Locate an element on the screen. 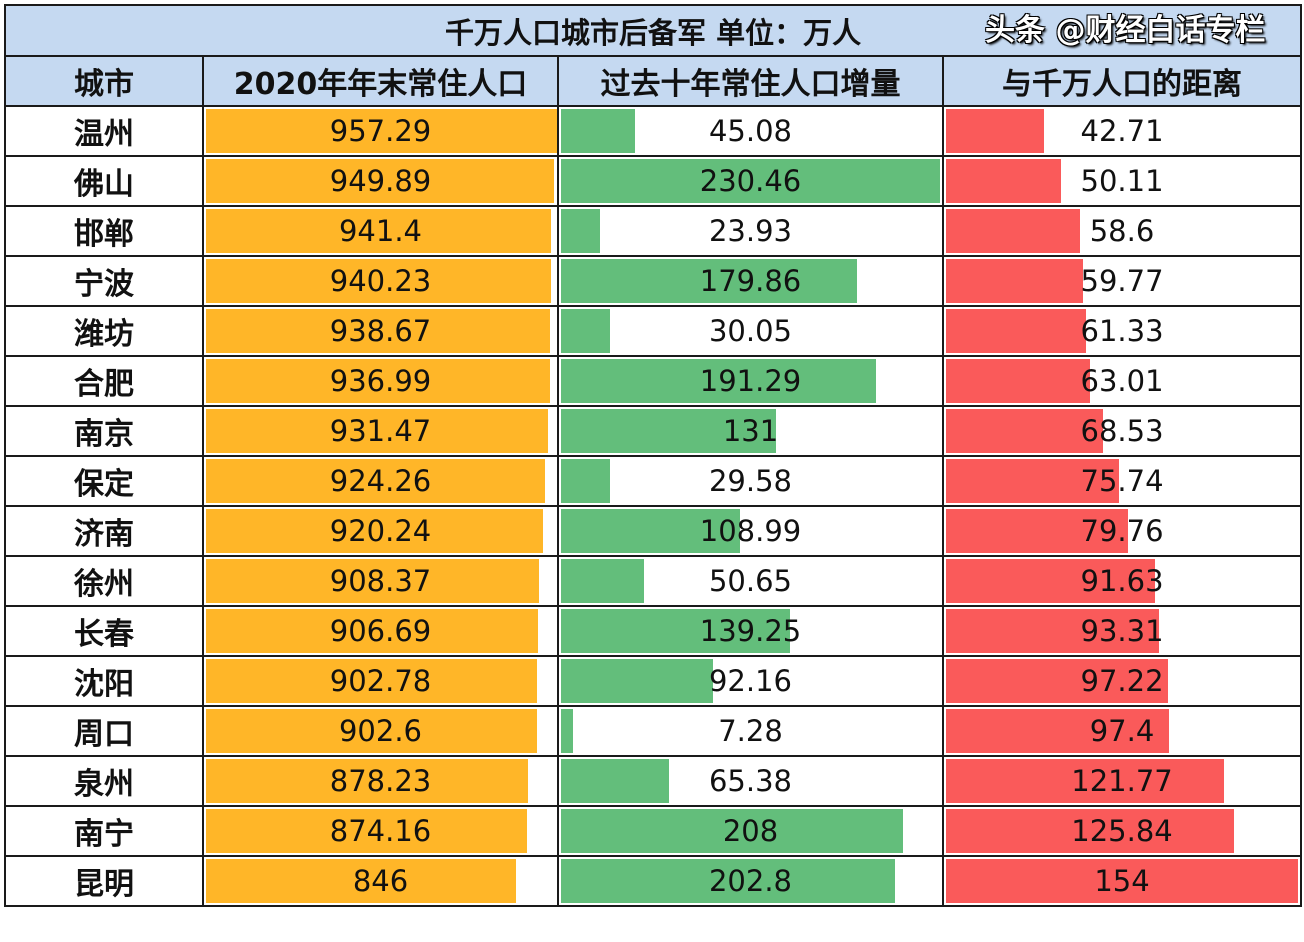 Image resolution: width=1304 pixels, height=942 pixels. city-cell: 长春 is located at coordinates (104, 631).